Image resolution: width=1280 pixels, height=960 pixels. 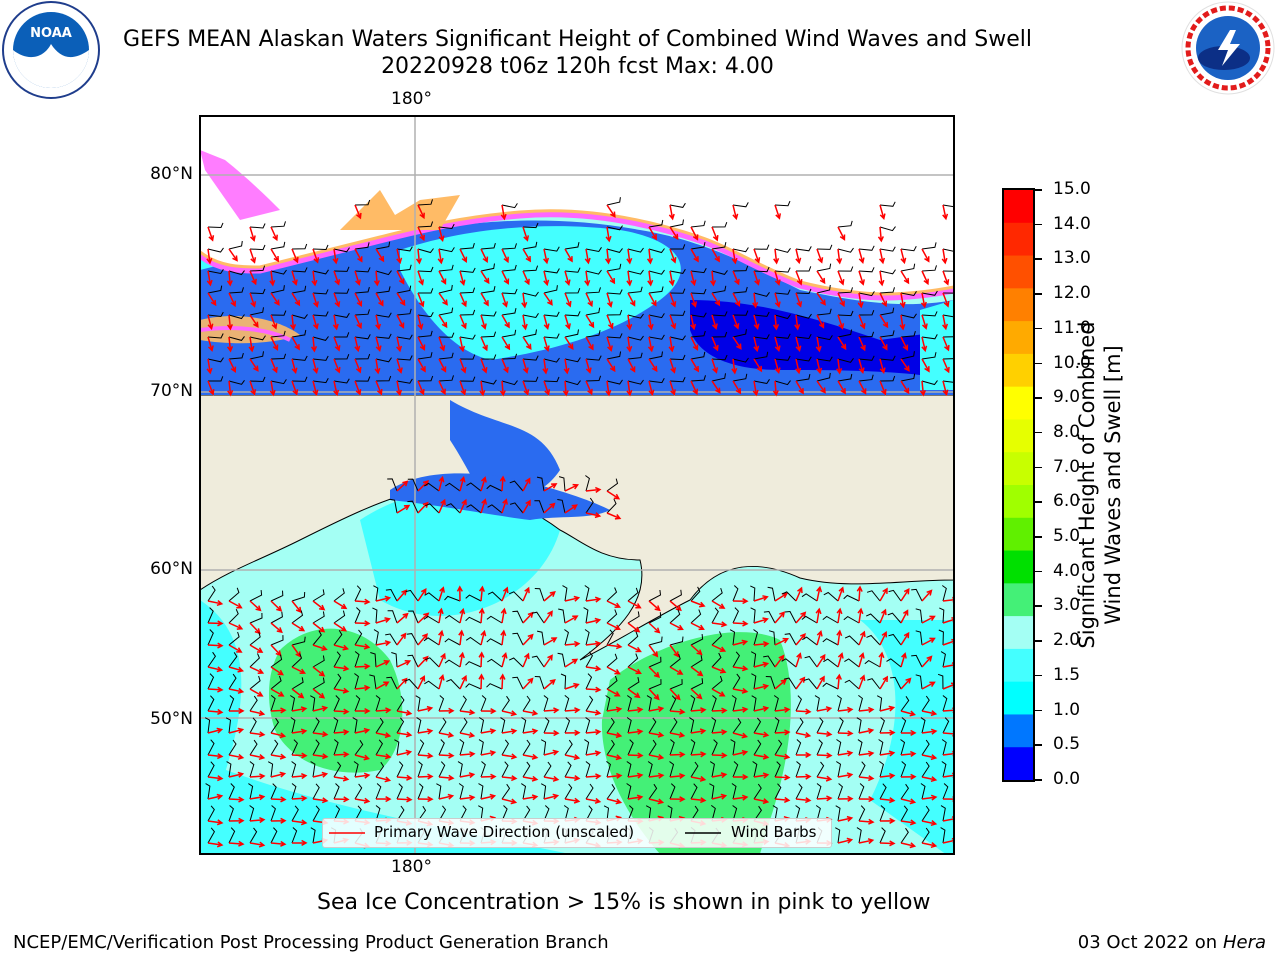 I want to click on lat-label-60: 60°N, so click(x=171, y=569).